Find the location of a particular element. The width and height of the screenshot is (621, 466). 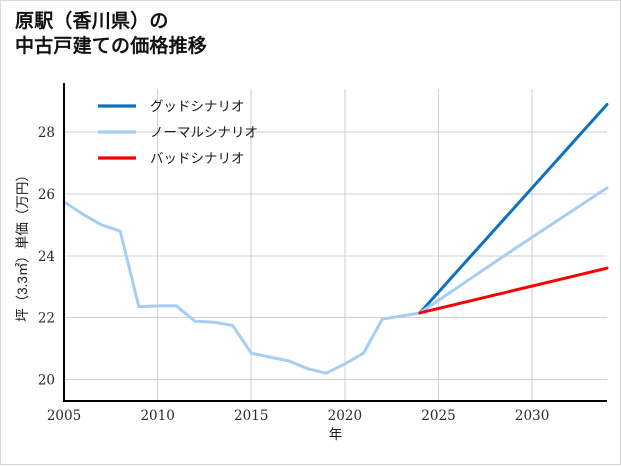

y-axis-tick-labels: 20 22 24 26 28 is located at coordinates (46, 256).